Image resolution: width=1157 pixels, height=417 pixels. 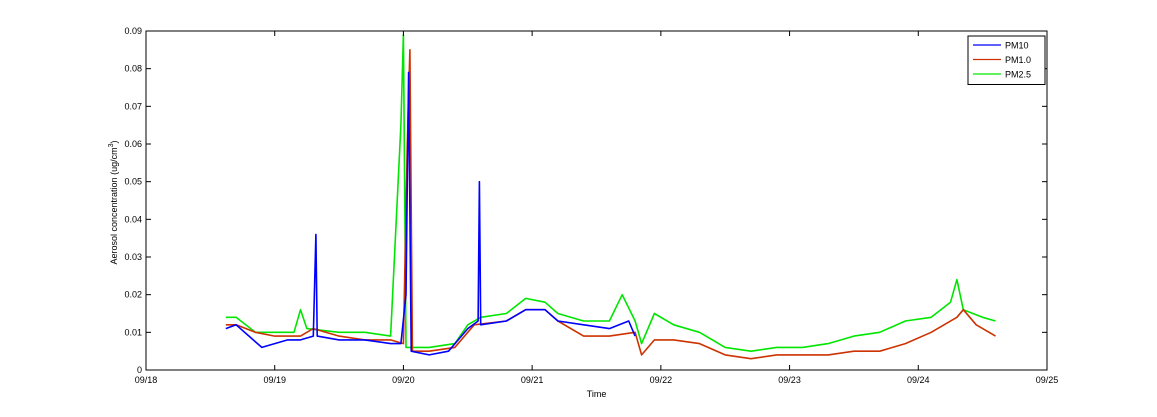 I want to click on legend-label: PM1.0, so click(x=1018, y=60).